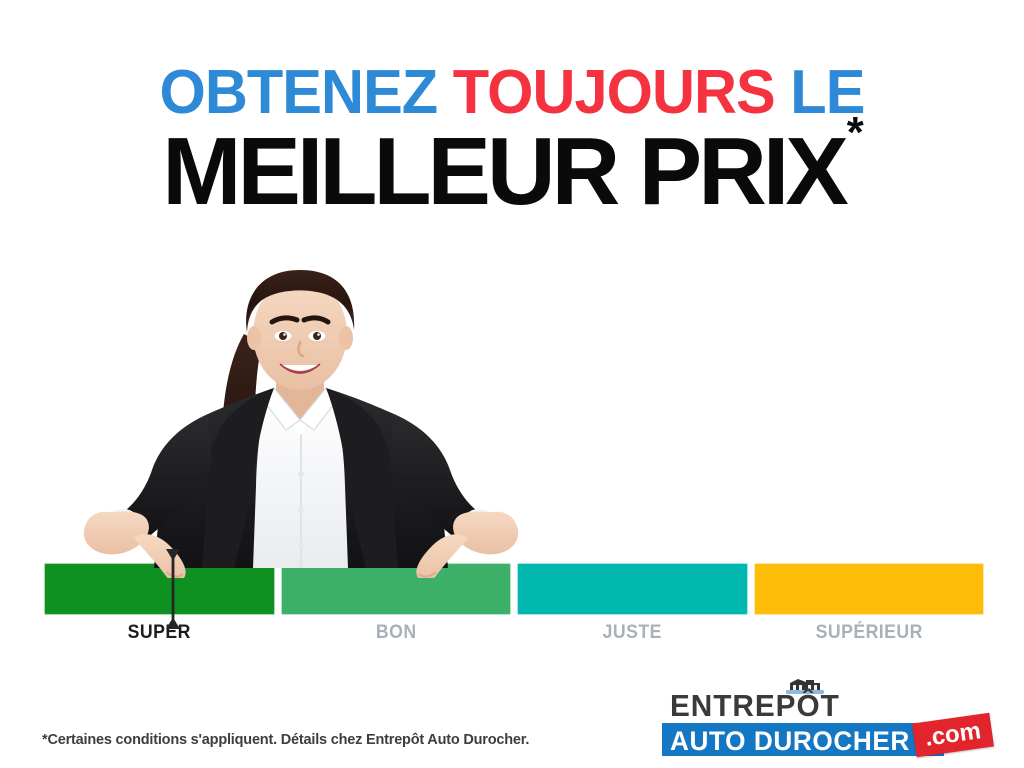 The image size is (1024, 768). Describe the element at coordinates (805, 686) in the screenshot. I see `warehouse-building-icon` at that location.